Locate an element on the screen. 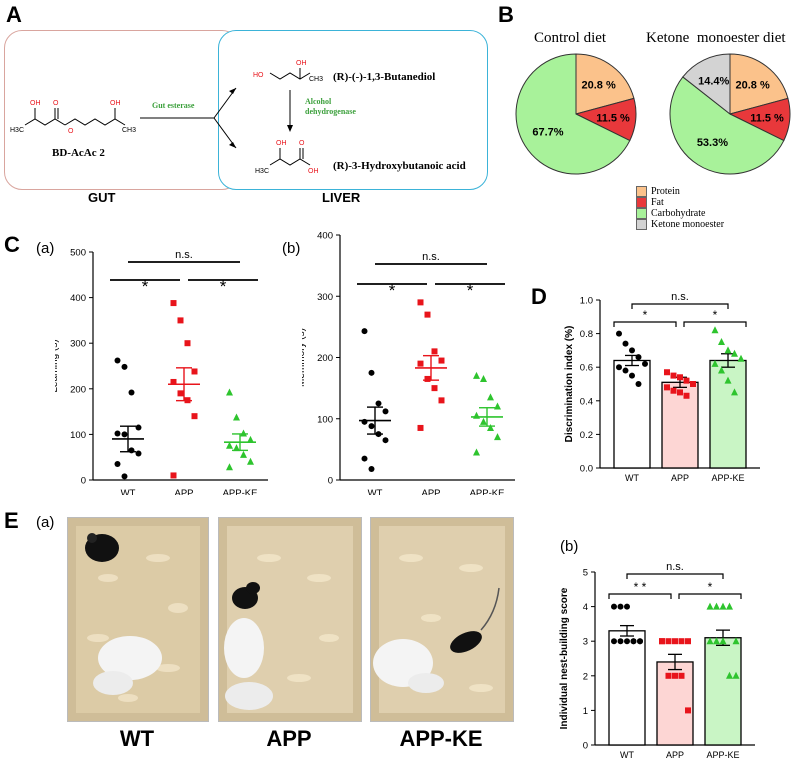 This screenshot has height=772, width=802. pie2-title: Ketone monoester diet is located at coordinates (716, 38).